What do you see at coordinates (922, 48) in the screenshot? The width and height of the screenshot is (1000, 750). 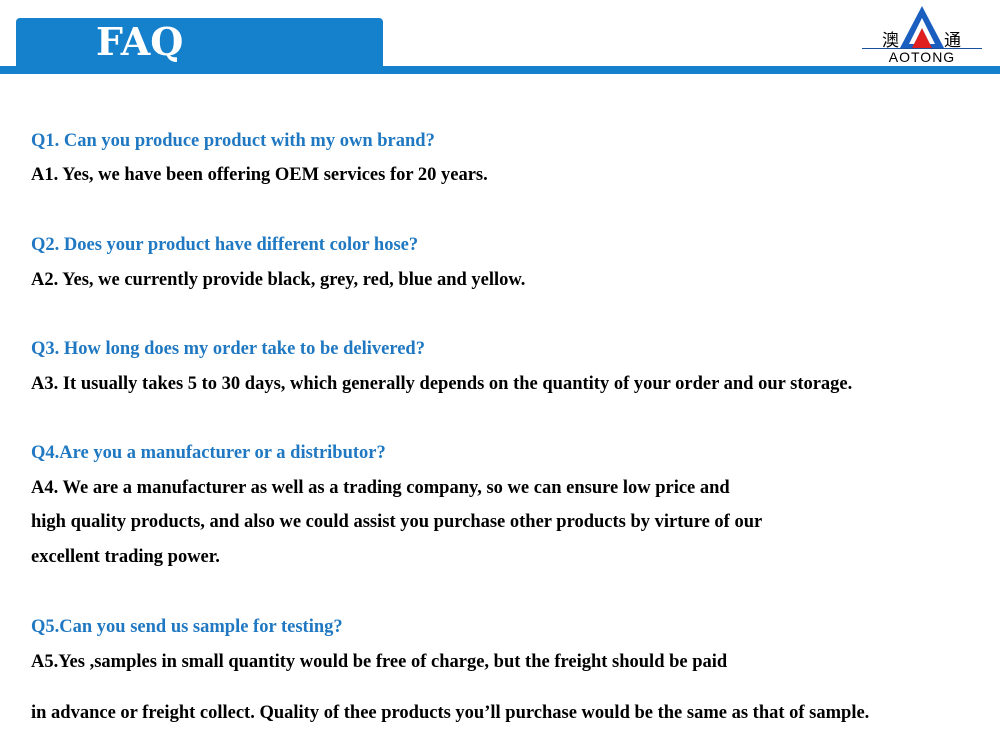 I see `logo-underline` at bounding box center [922, 48].